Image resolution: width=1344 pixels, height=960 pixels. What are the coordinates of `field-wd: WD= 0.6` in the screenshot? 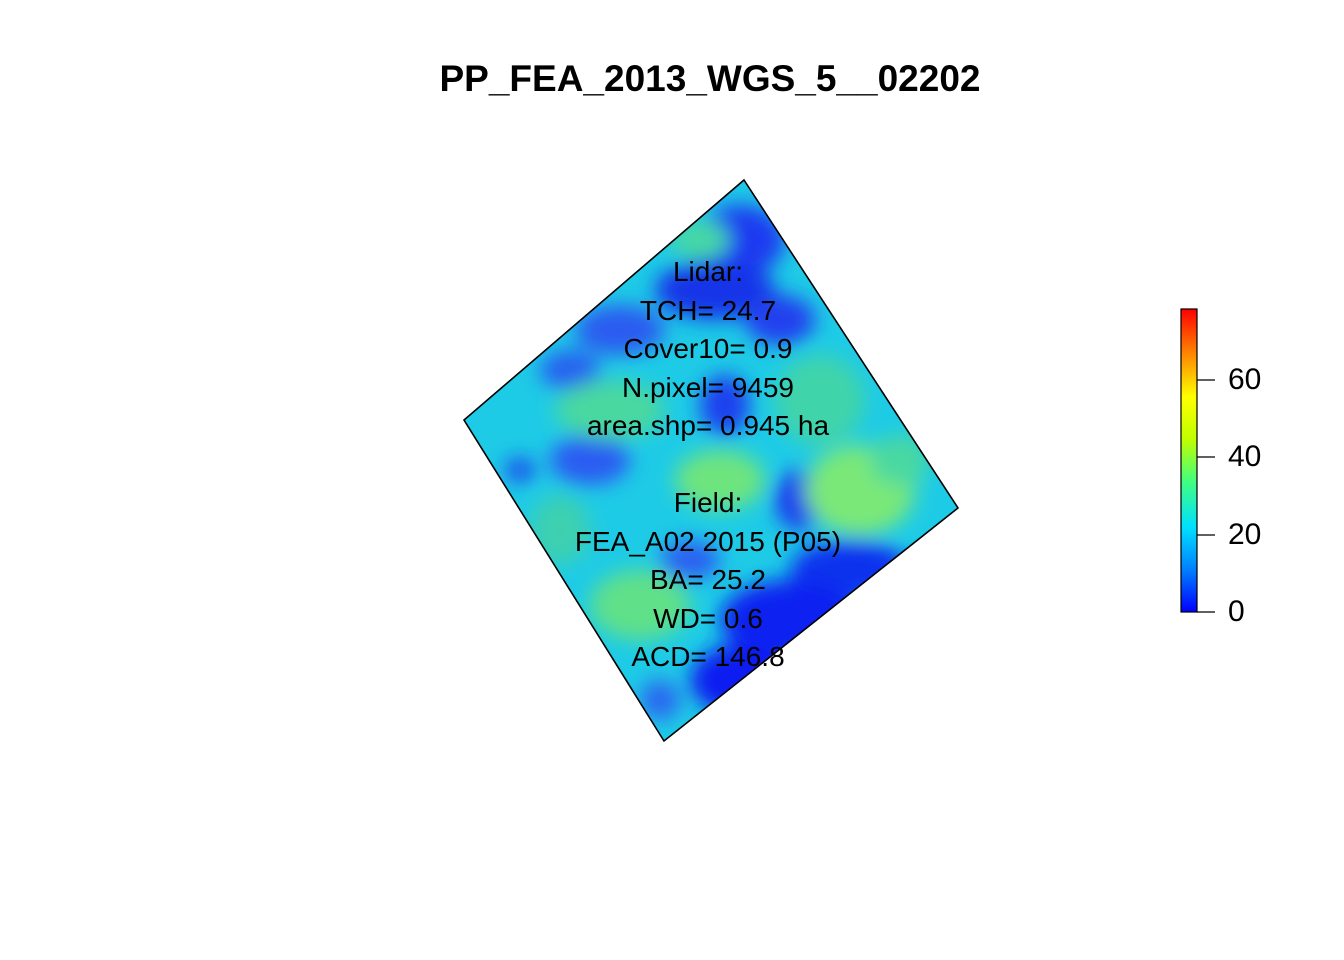 It's located at (708, 618).